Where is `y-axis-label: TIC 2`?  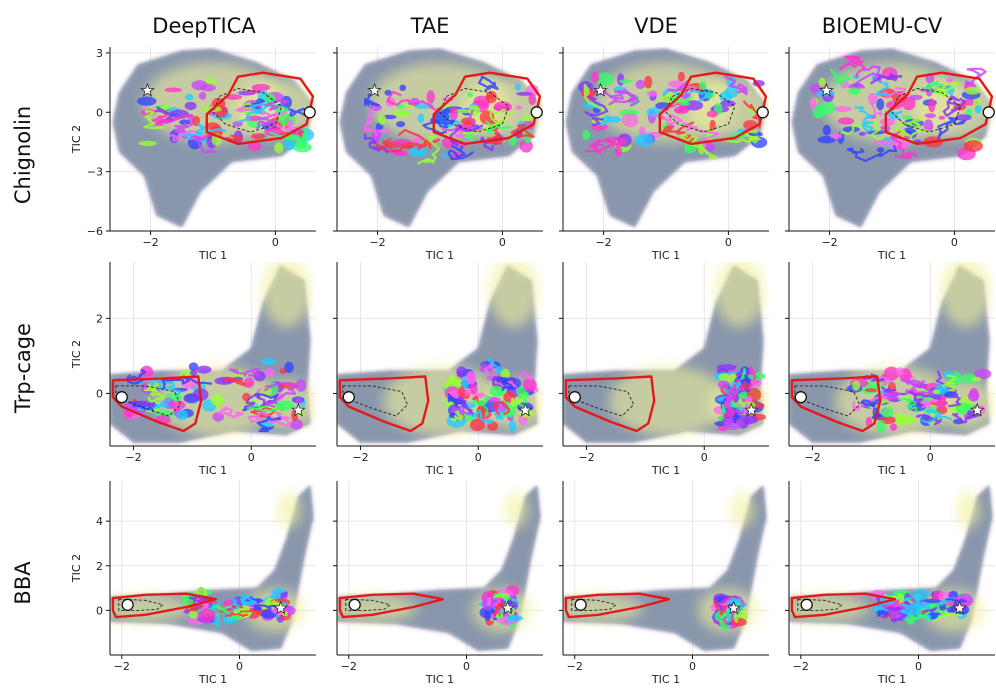 y-axis-label: TIC 2 is located at coordinates (76, 568).